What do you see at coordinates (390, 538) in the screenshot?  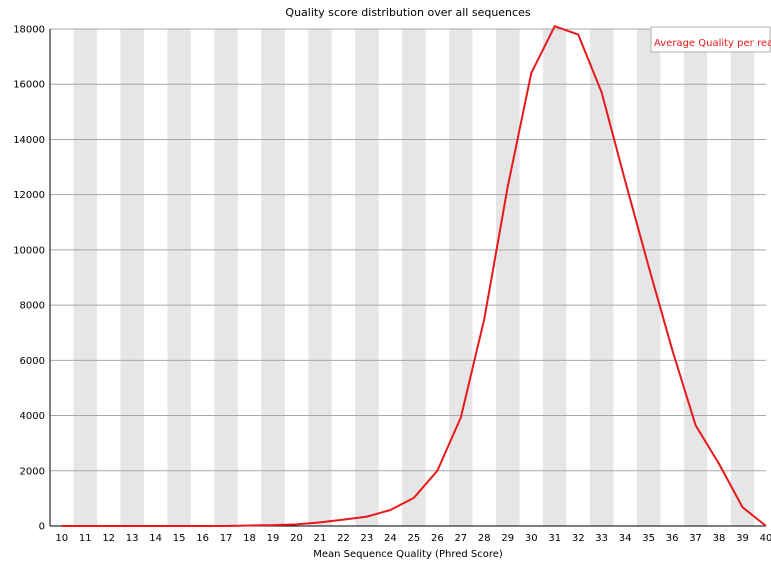 I see `x-tick-label: 24` at bounding box center [390, 538].